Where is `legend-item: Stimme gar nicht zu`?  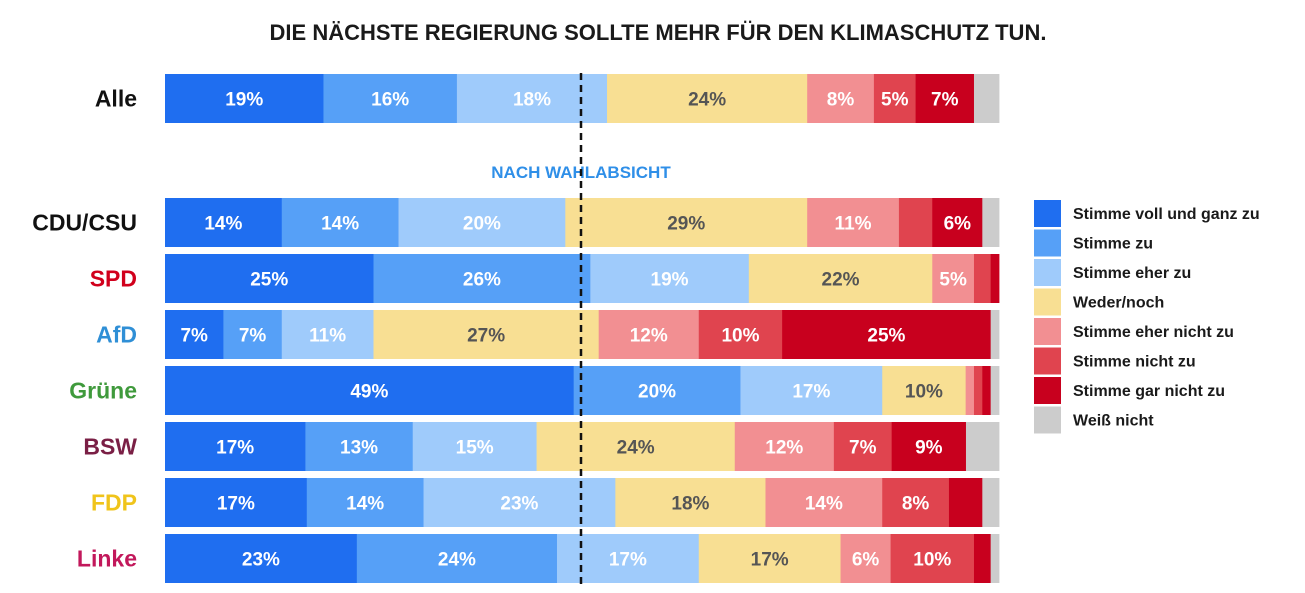 legend-item: Stimme gar nicht zu is located at coordinates (1129, 390).